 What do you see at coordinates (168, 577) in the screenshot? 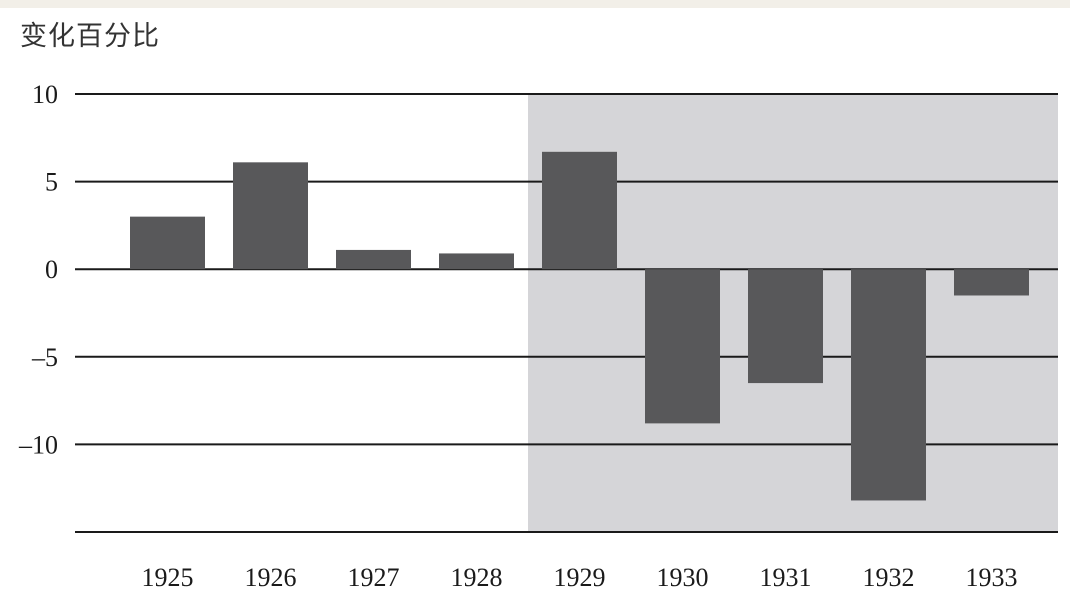
I see `x-tick-label: 1925` at bounding box center [168, 577].